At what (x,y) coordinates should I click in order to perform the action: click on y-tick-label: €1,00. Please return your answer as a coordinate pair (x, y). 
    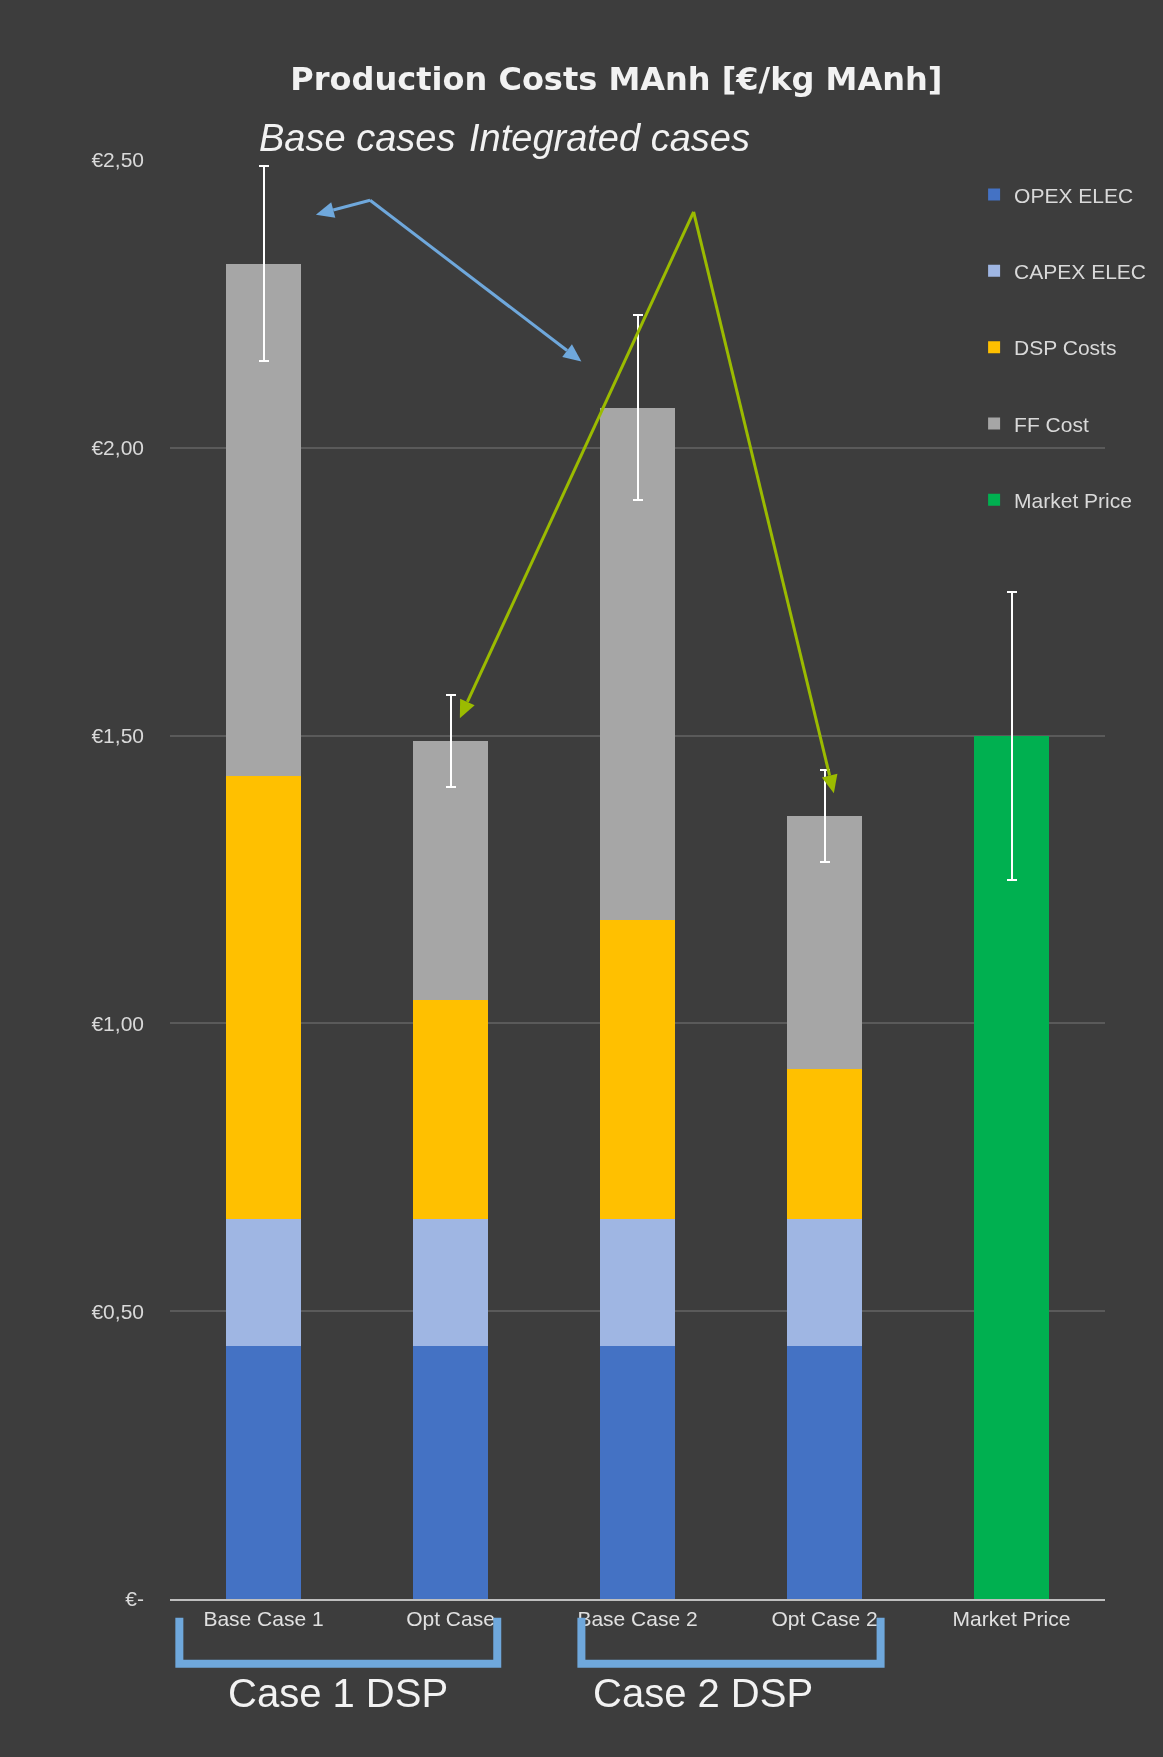
    Looking at the image, I should click on (117, 1023).